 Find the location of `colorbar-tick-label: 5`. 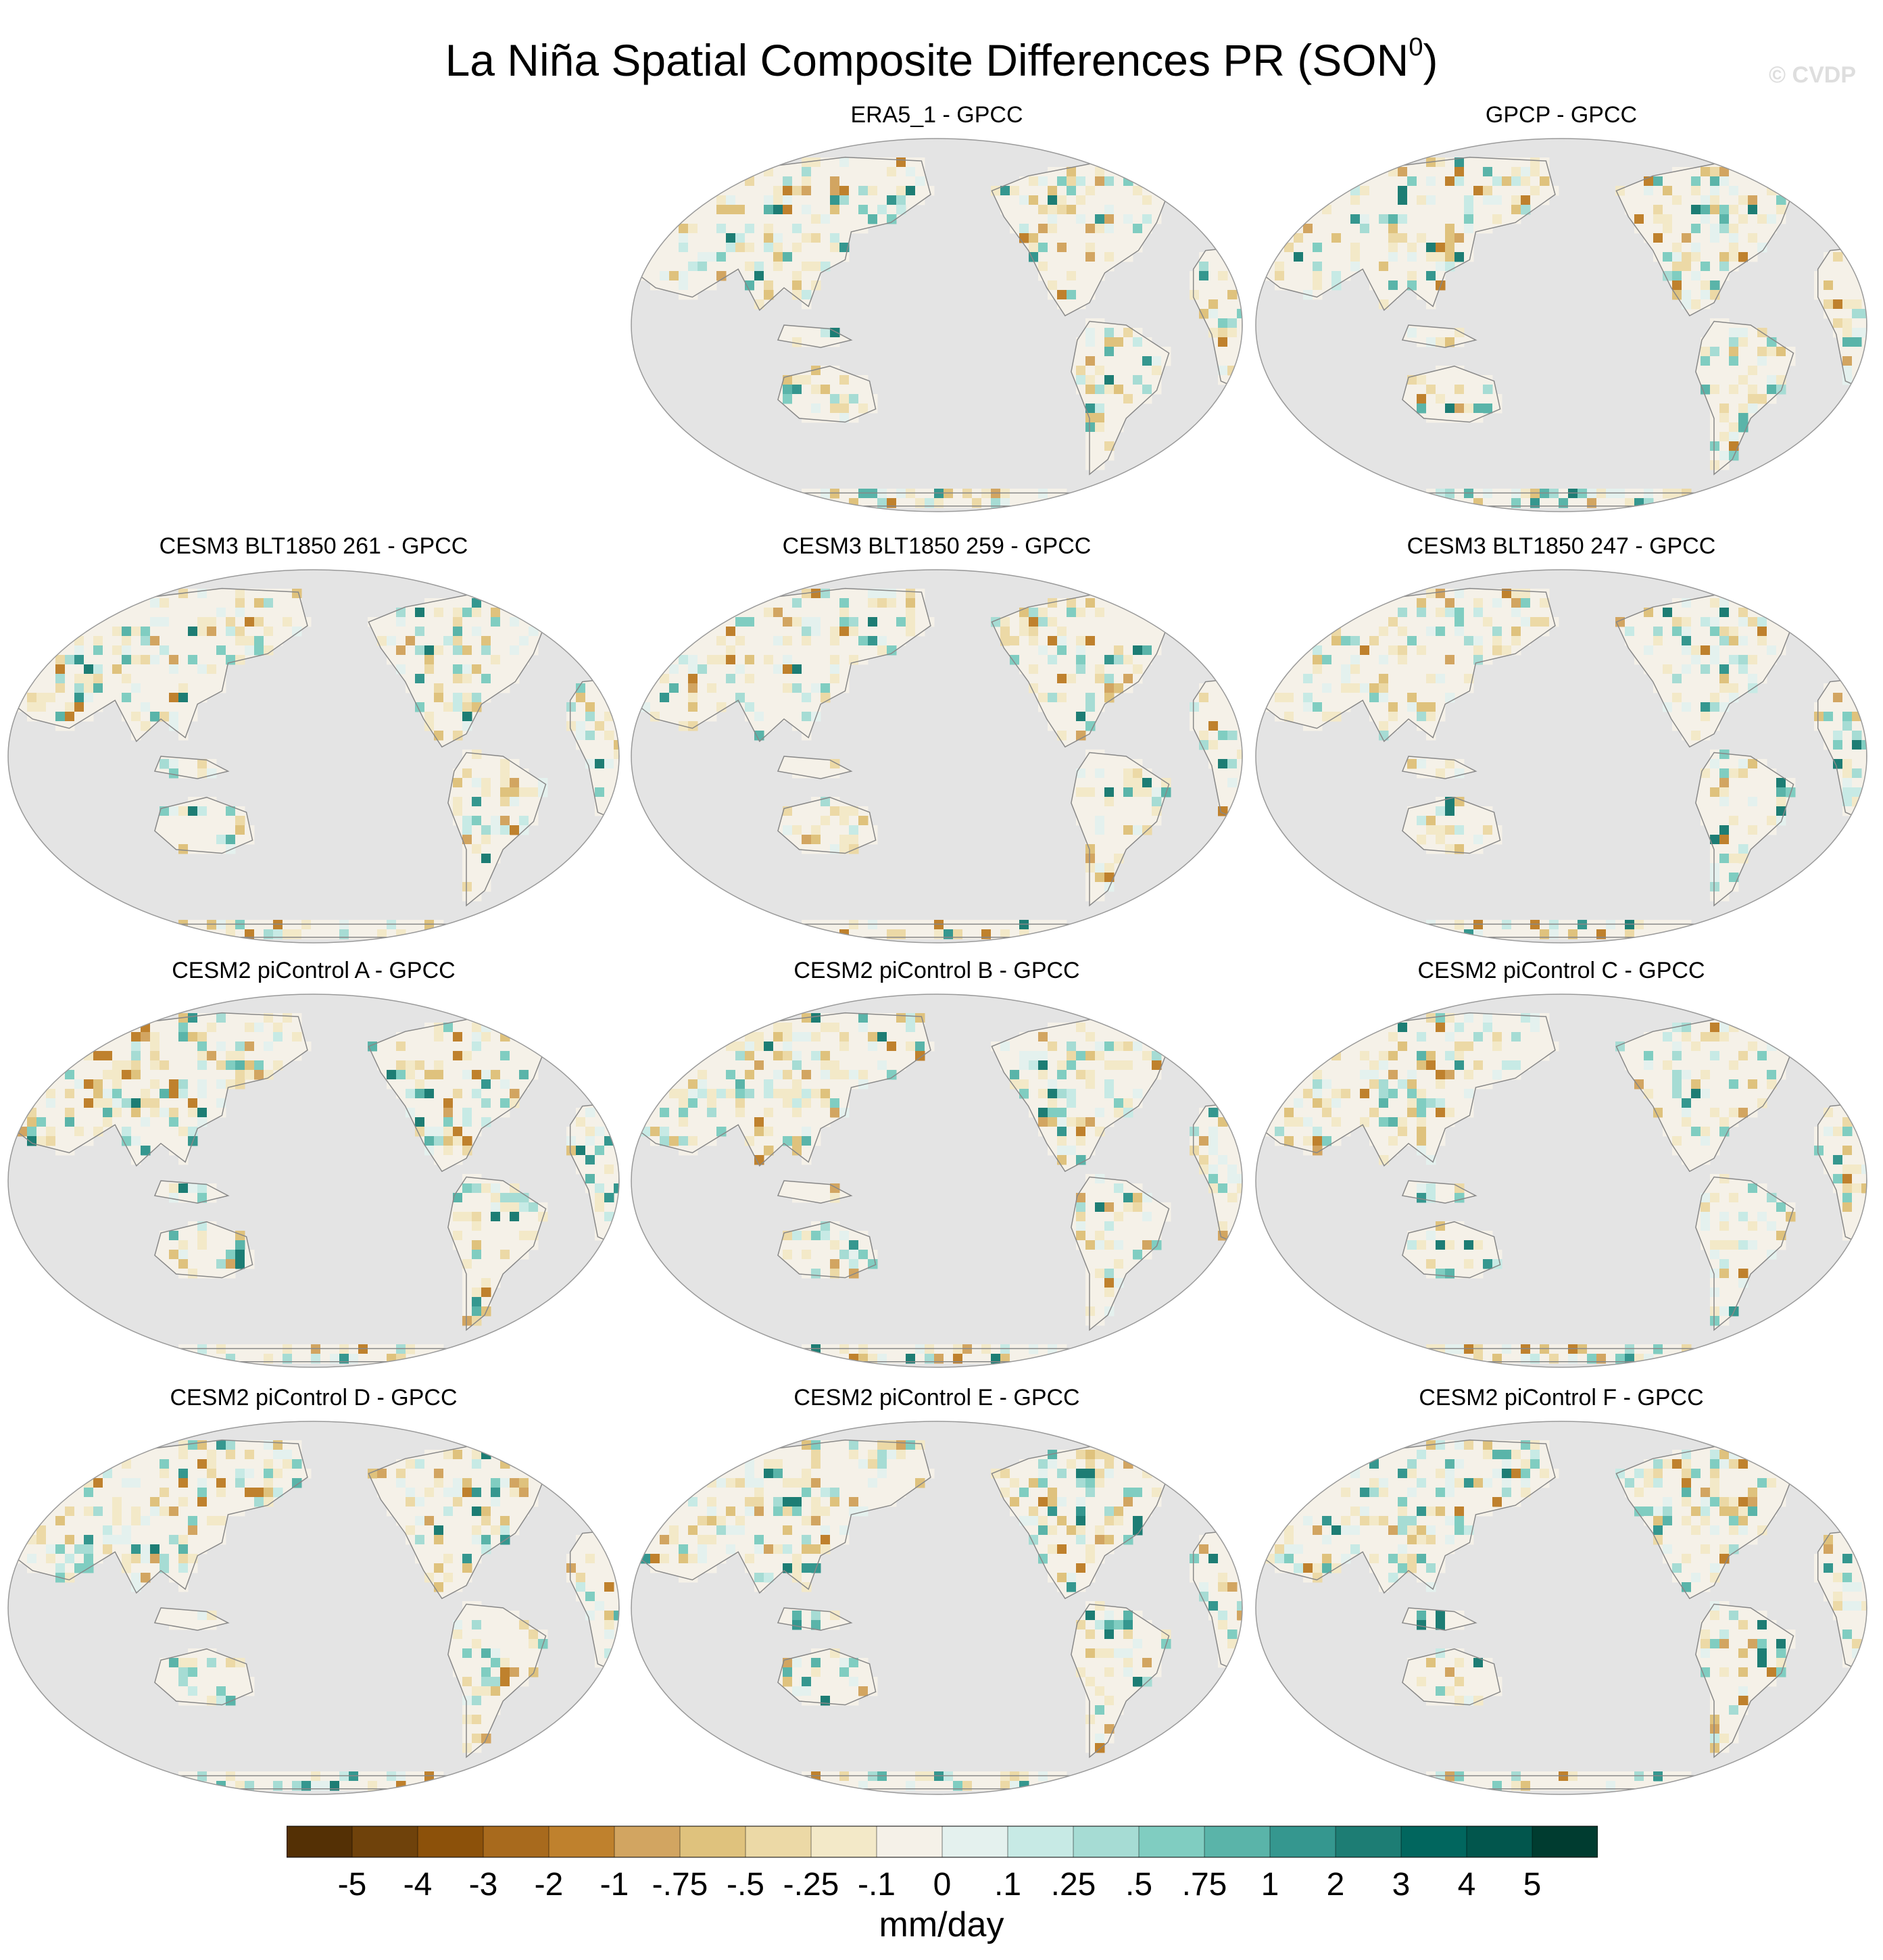

colorbar-tick-label: 5 is located at coordinates (1533, 1885).